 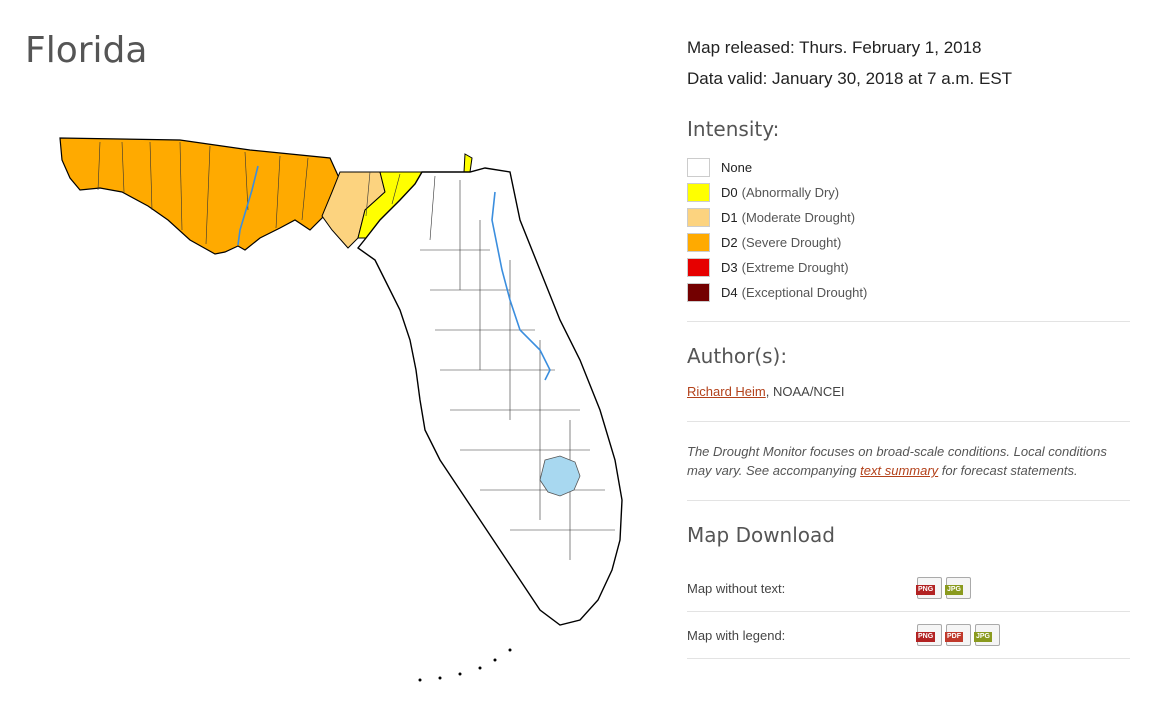 I want to click on authors-heading: Author(s):, so click(x=737, y=356).